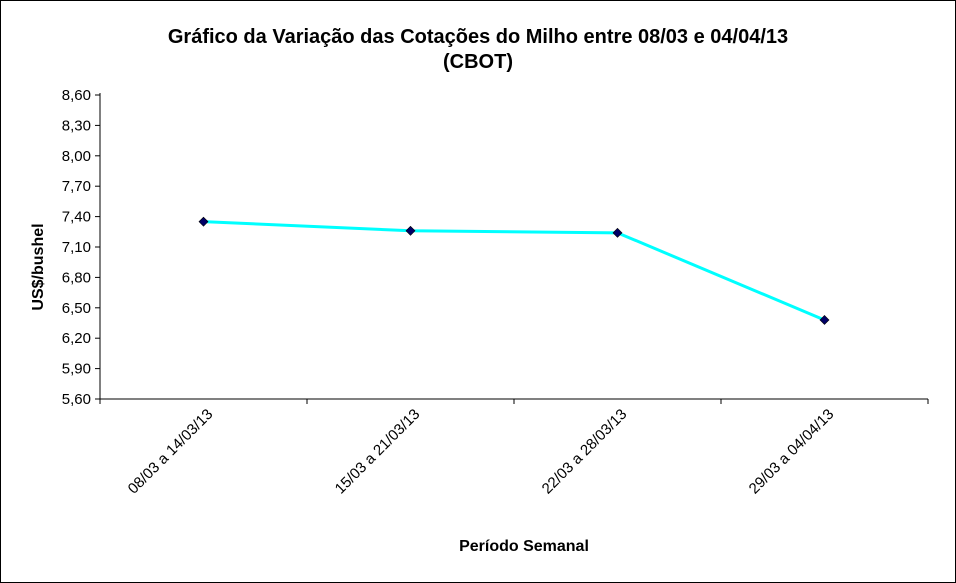 Image resolution: width=956 pixels, height=583 pixels. What do you see at coordinates (38, 266) in the screenshot?
I see `y-axis-label: US$/bushel` at bounding box center [38, 266].